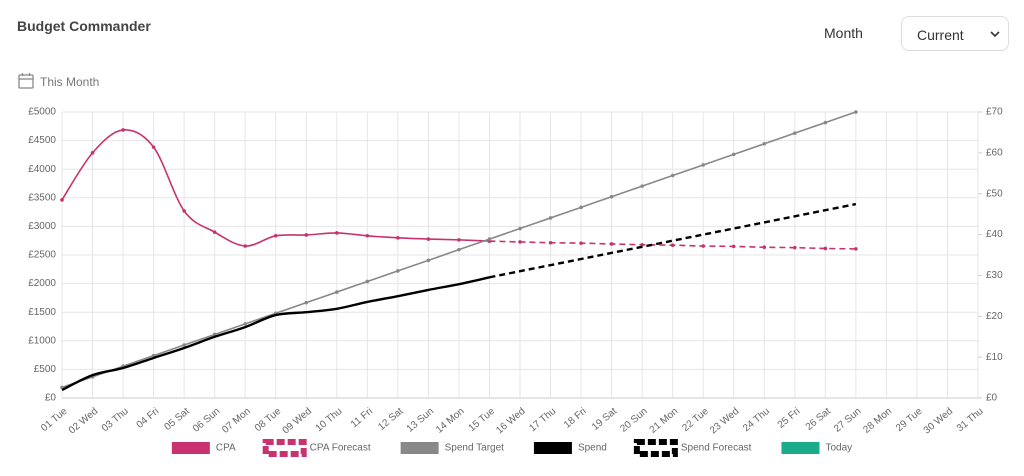 The height and width of the screenshot is (476, 1024). What do you see at coordinates (42, 340) in the screenshot?
I see `y-tick-label: £1000` at bounding box center [42, 340].